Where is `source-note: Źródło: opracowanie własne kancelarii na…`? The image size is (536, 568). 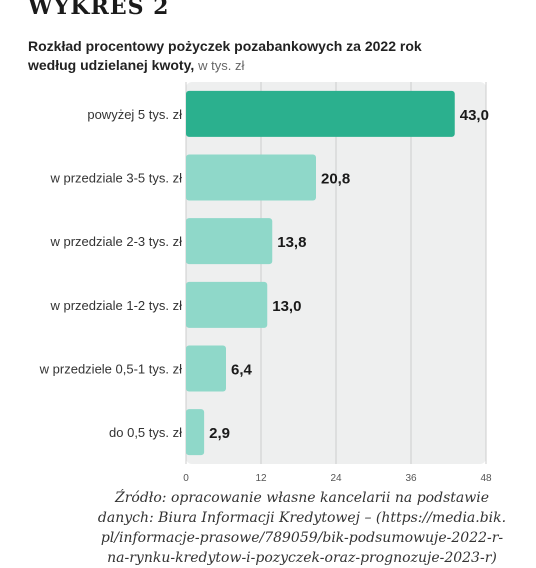
source-note: Źródło: opracowanie własne kancelarii na… is located at coordinates (268, 528).